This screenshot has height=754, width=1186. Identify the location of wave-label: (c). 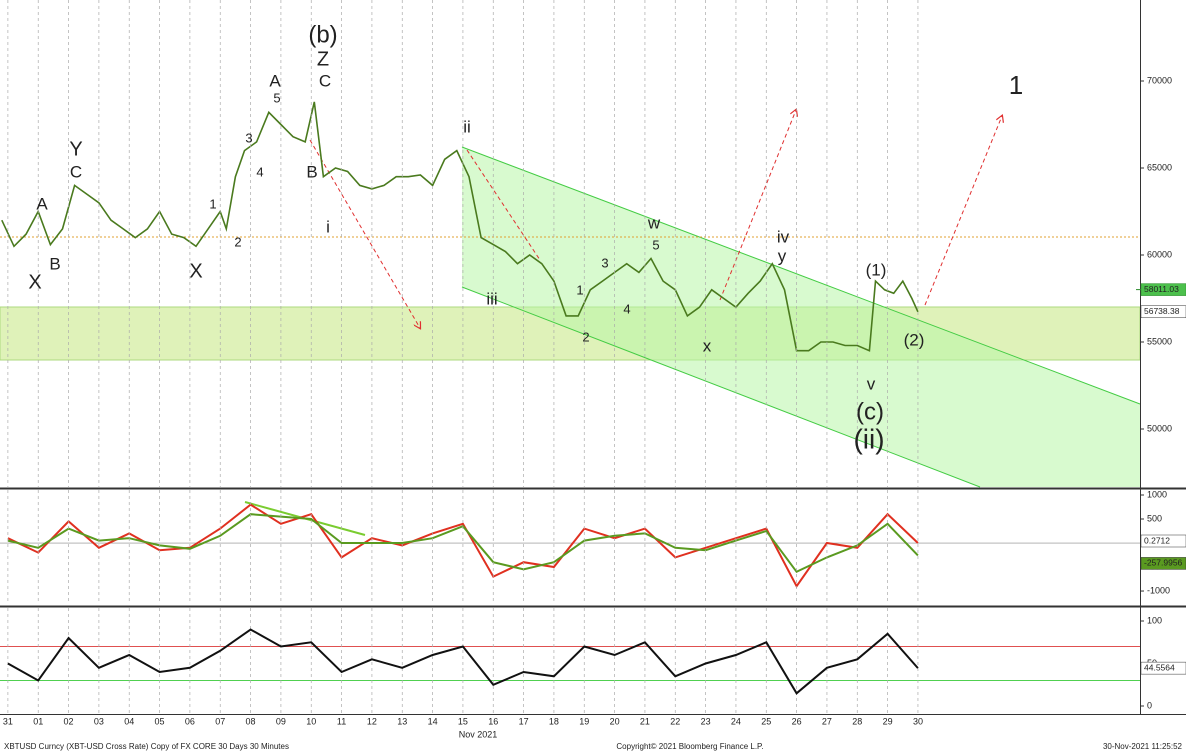
(870, 411).